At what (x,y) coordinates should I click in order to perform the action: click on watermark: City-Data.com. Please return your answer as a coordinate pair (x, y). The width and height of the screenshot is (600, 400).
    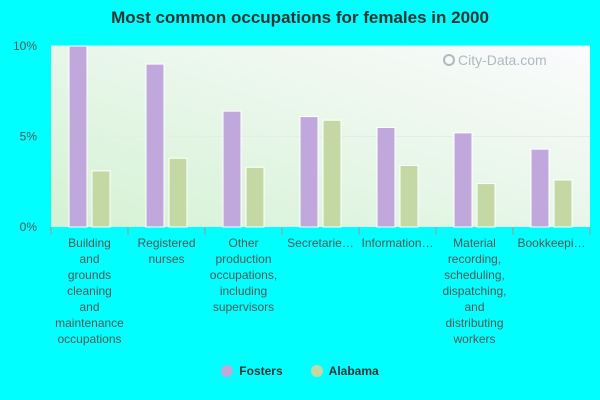
    Looking at the image, I should click on (495, 60).